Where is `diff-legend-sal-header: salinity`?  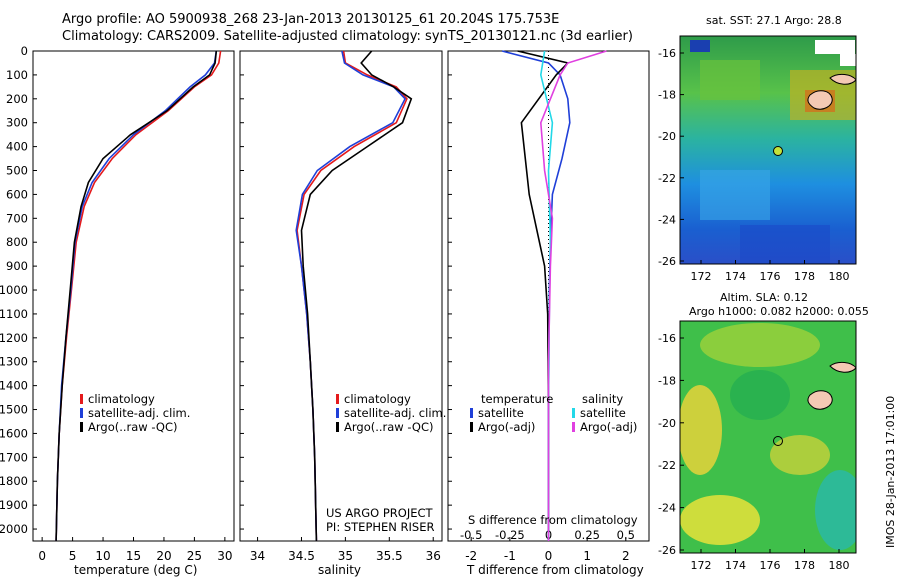
diff-legend-sal-header: salinity is located at coordinates (603, 399).